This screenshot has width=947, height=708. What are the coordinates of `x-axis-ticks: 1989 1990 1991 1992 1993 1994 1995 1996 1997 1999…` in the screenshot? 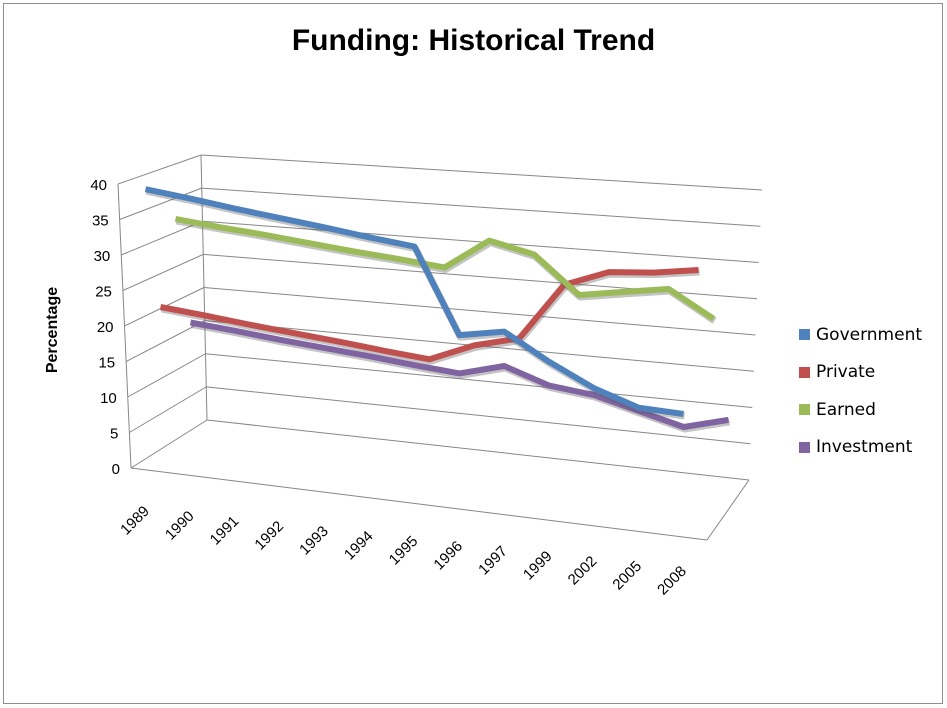 It's located at (403, 551).